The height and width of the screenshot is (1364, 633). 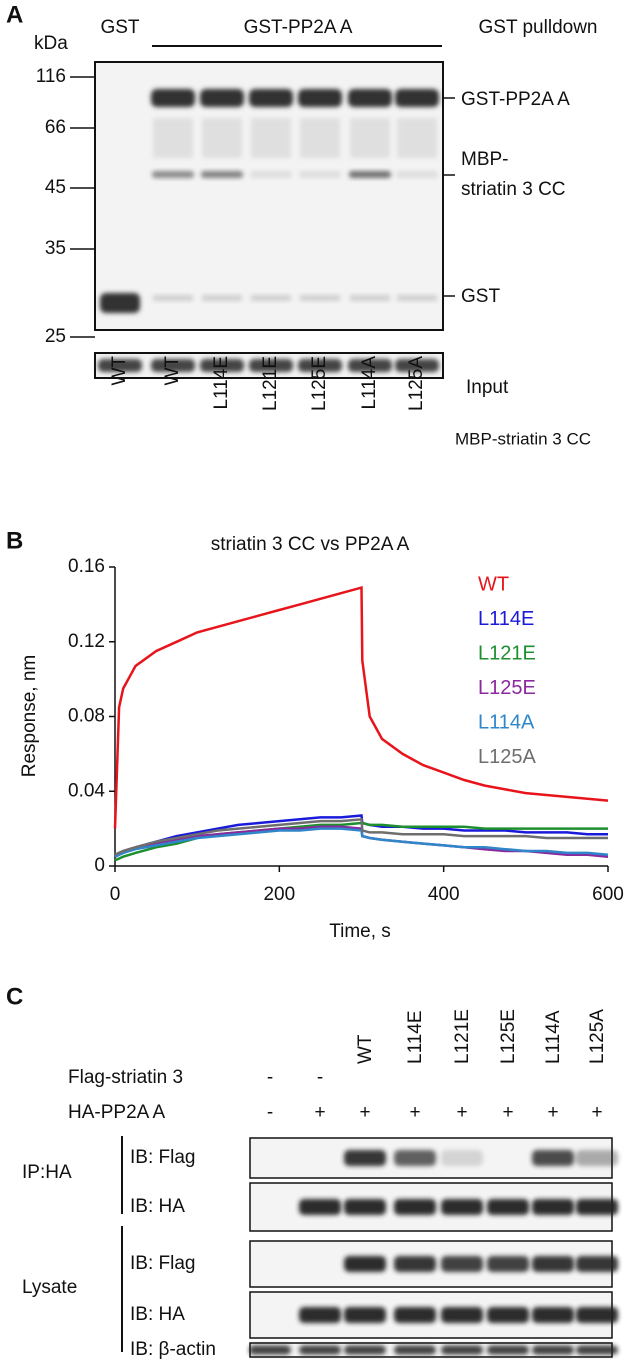 What do you see at coordinates (310, 544) in the screenshot?
I see `chart-title: striatin 3 CC vs PP2A A` at bounding box center [310, 544].